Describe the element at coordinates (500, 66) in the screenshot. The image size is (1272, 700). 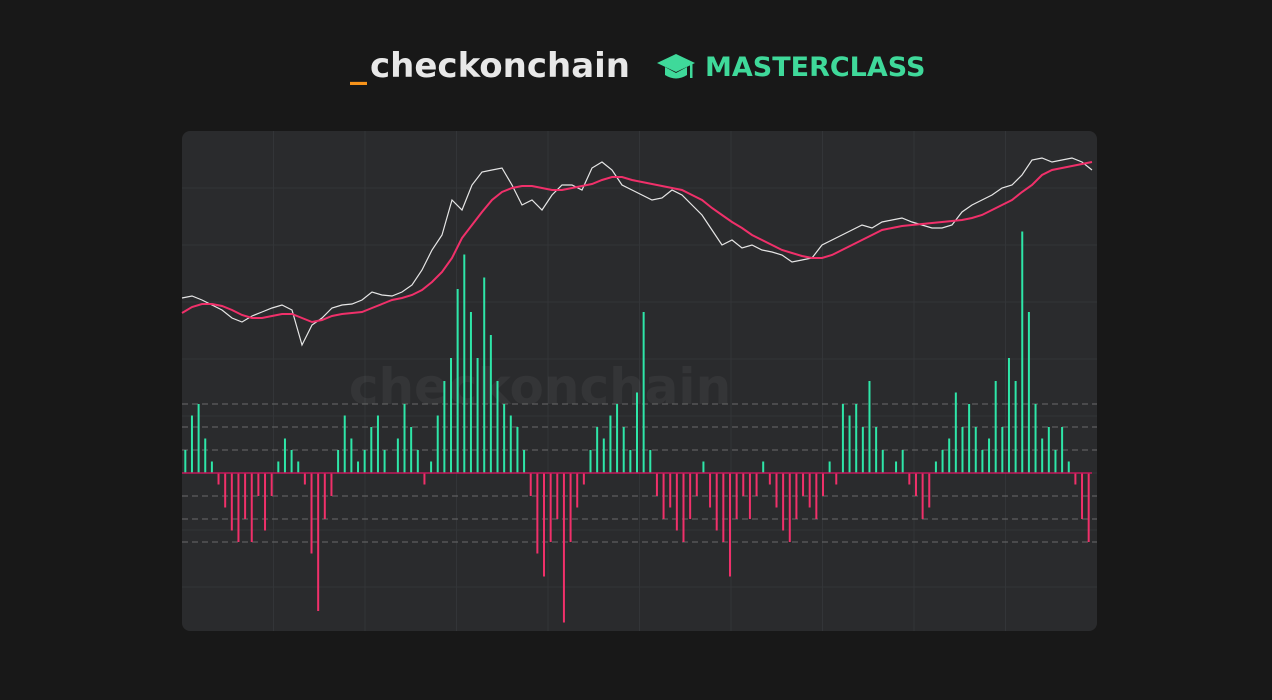
I see `brand-name: checkonchain` at that location.